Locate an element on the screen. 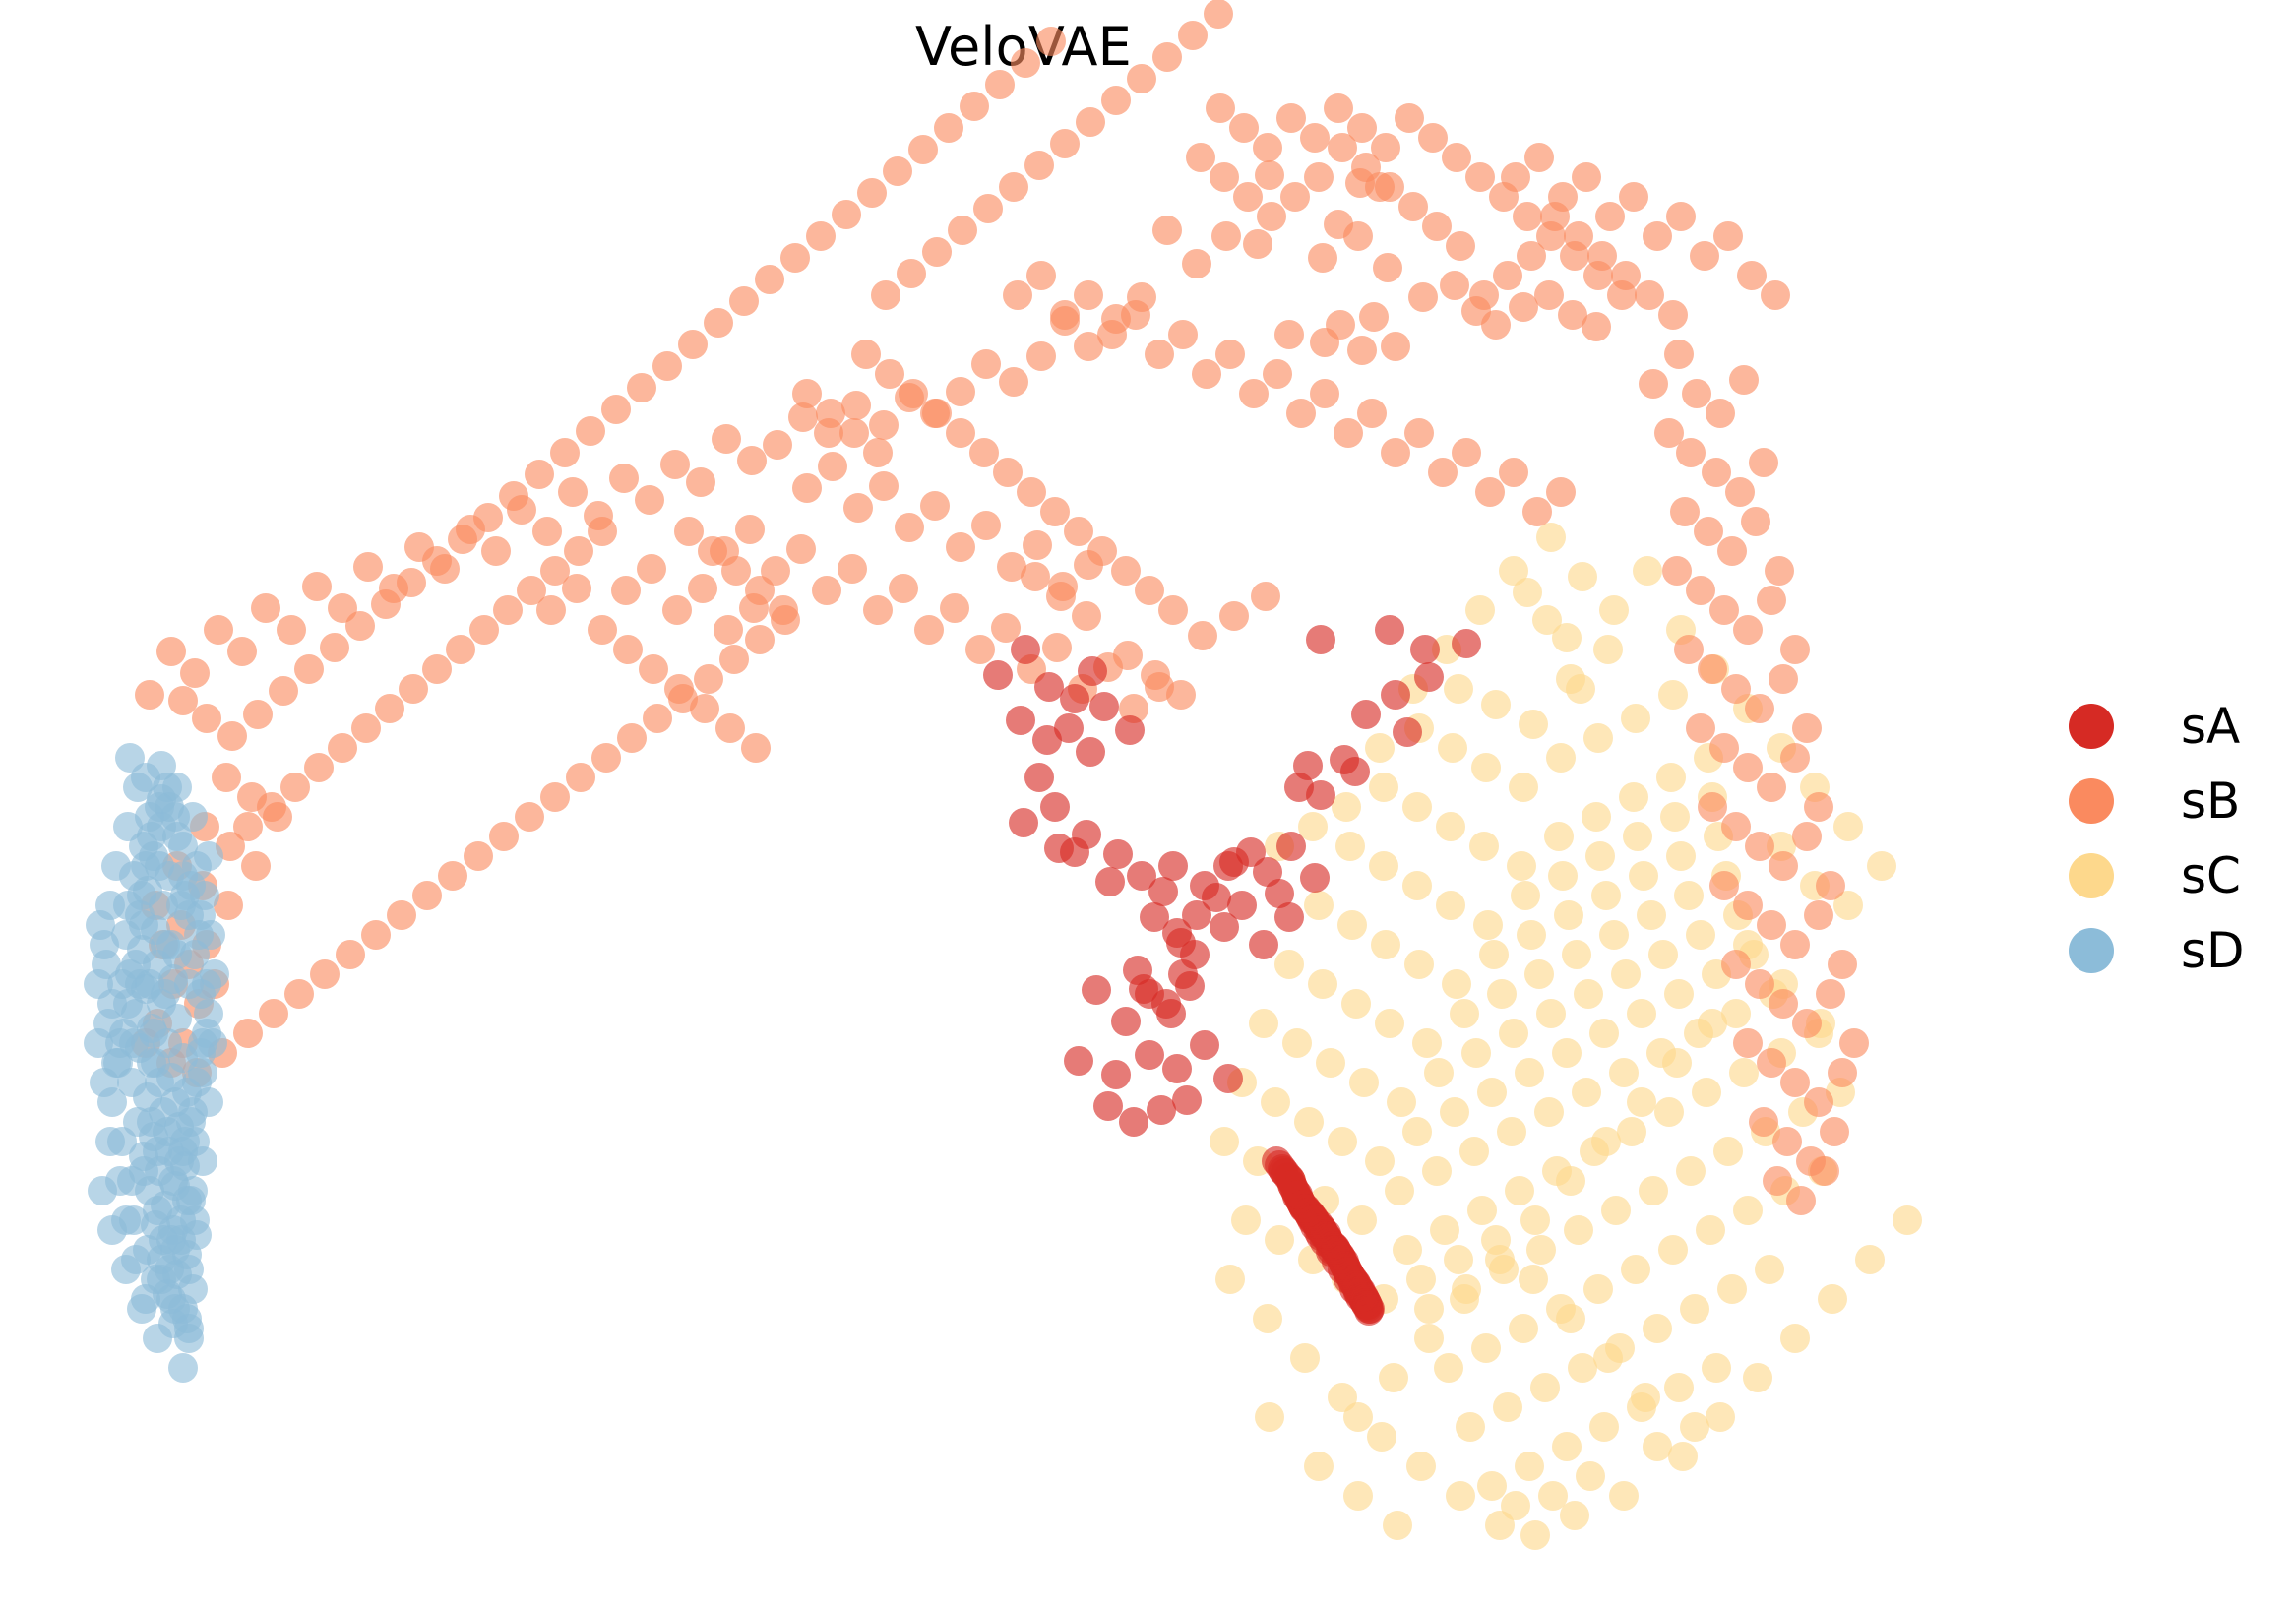 Image resolution: width=2296 pixels, height=1607 pixels. legend-swatch-sC is located at coordinates (2091, 875).